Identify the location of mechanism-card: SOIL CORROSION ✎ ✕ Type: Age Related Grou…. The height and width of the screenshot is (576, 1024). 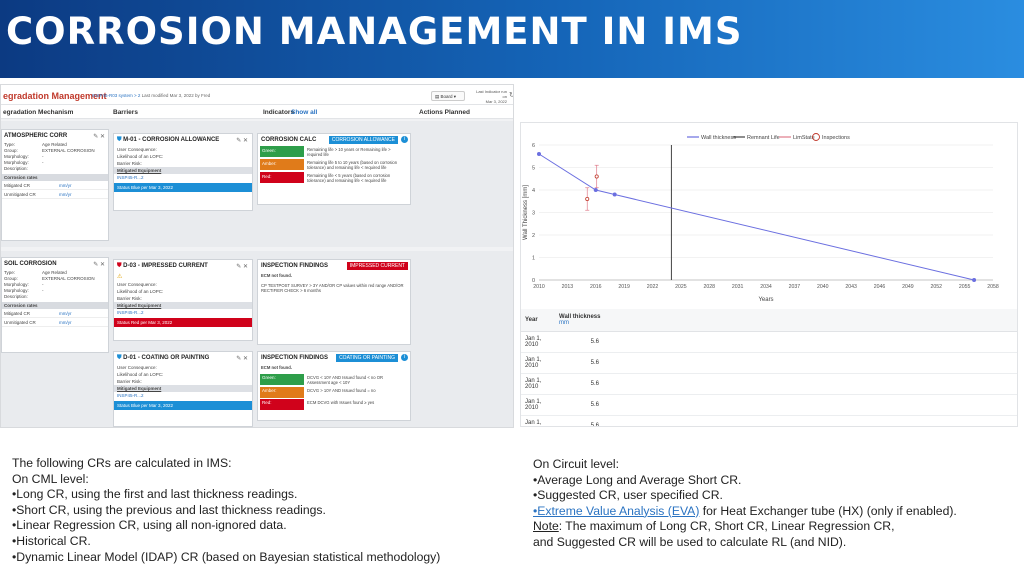
(55, 305).